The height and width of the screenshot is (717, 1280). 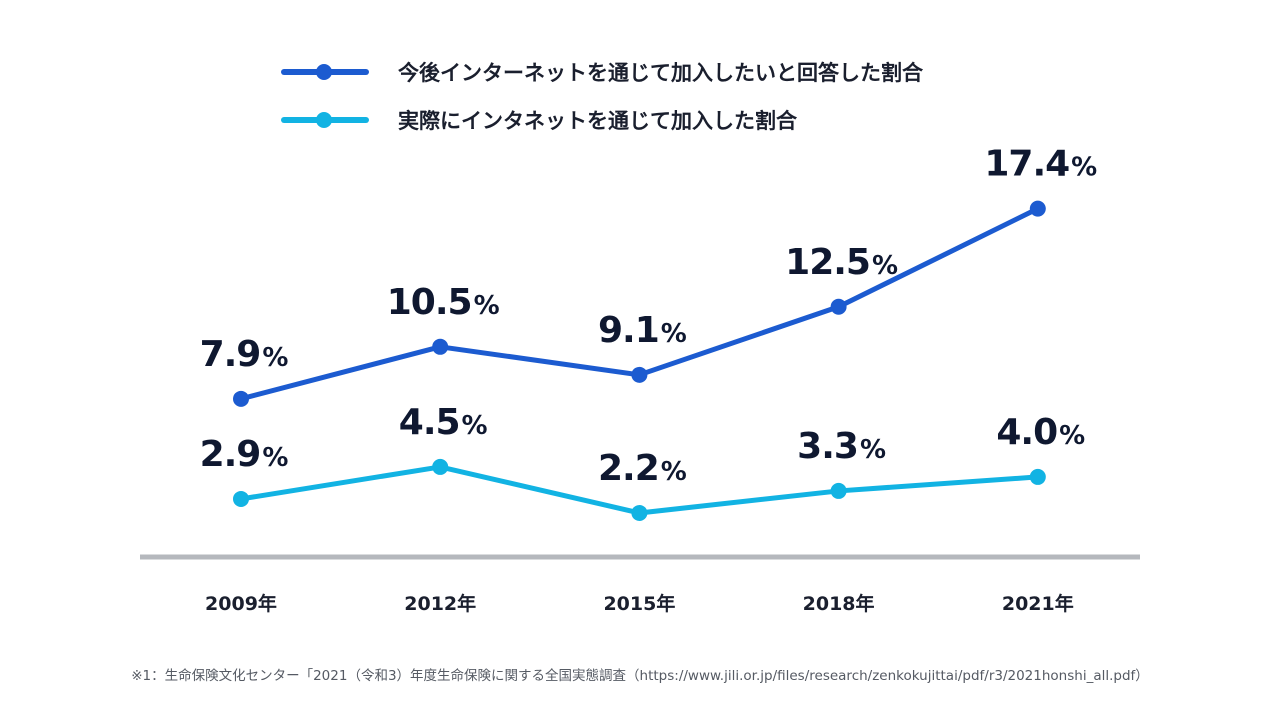 I want to click on data-label: 10.5%, so click(x=443, y=302).